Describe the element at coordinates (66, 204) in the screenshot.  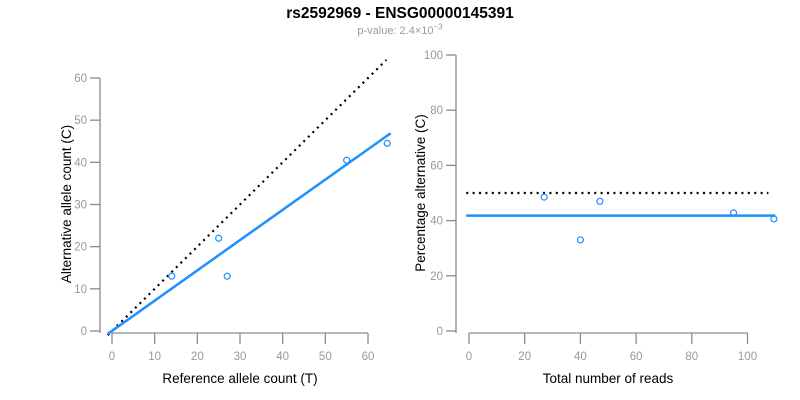
I see `y-axis-title: Alternative allele count (C)` at that location.